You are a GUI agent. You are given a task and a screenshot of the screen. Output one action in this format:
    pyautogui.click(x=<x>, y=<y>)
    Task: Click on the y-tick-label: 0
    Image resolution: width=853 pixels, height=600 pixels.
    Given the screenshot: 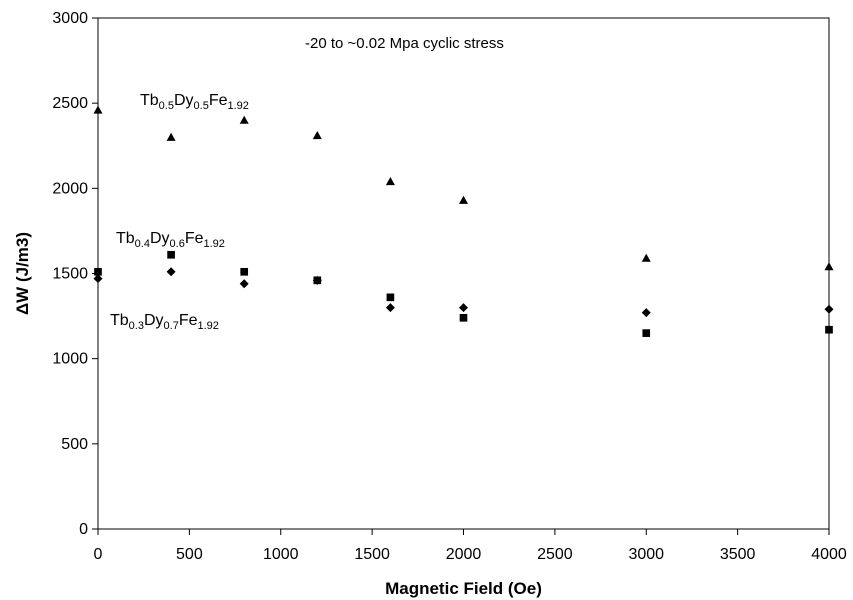 What is the action you would take?
    pyautogui.click(x=83, y=529)
    